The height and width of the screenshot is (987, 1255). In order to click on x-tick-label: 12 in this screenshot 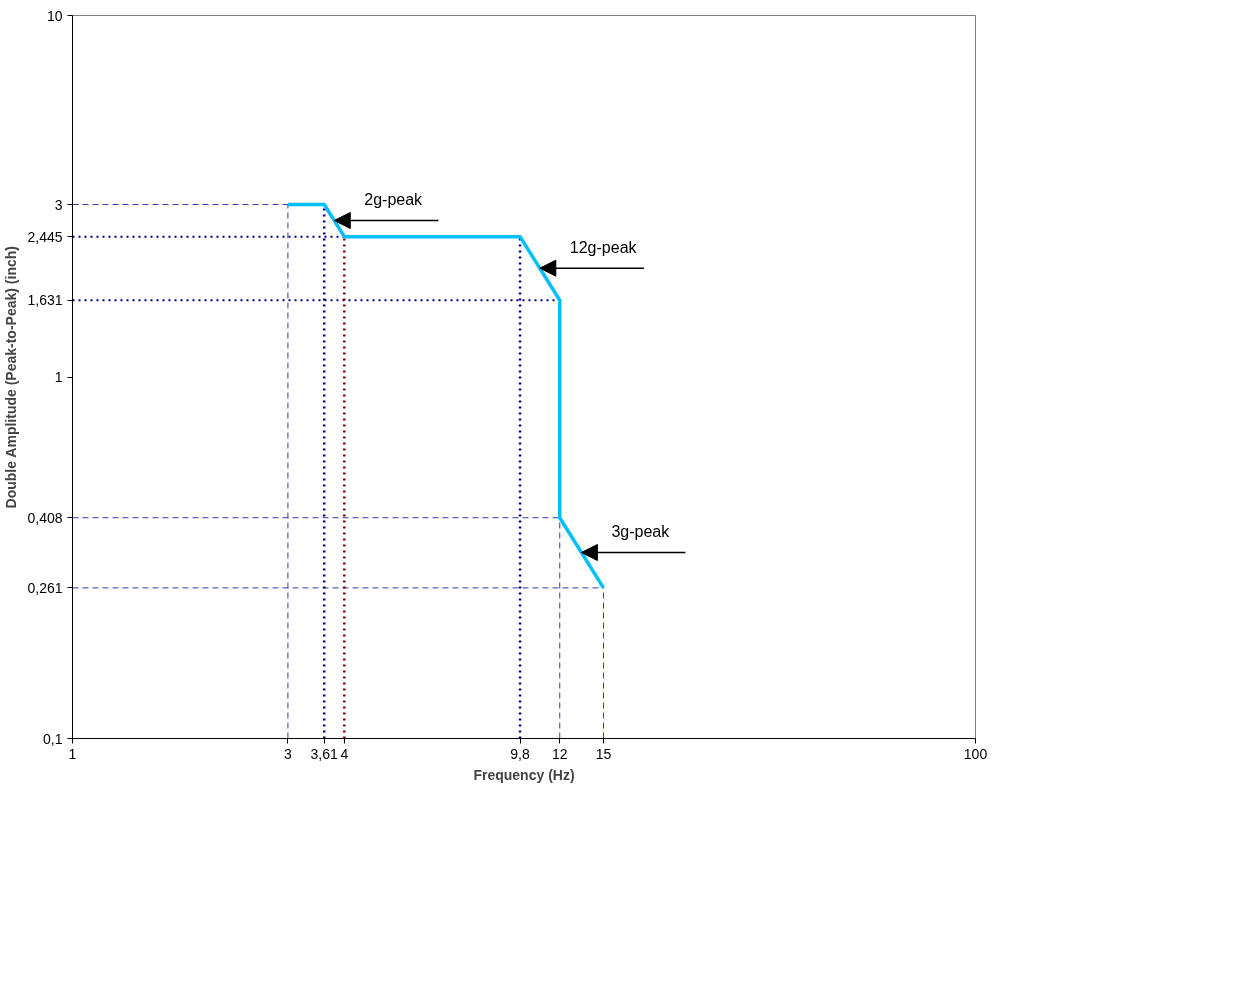, I will do `click(559, 753)`.